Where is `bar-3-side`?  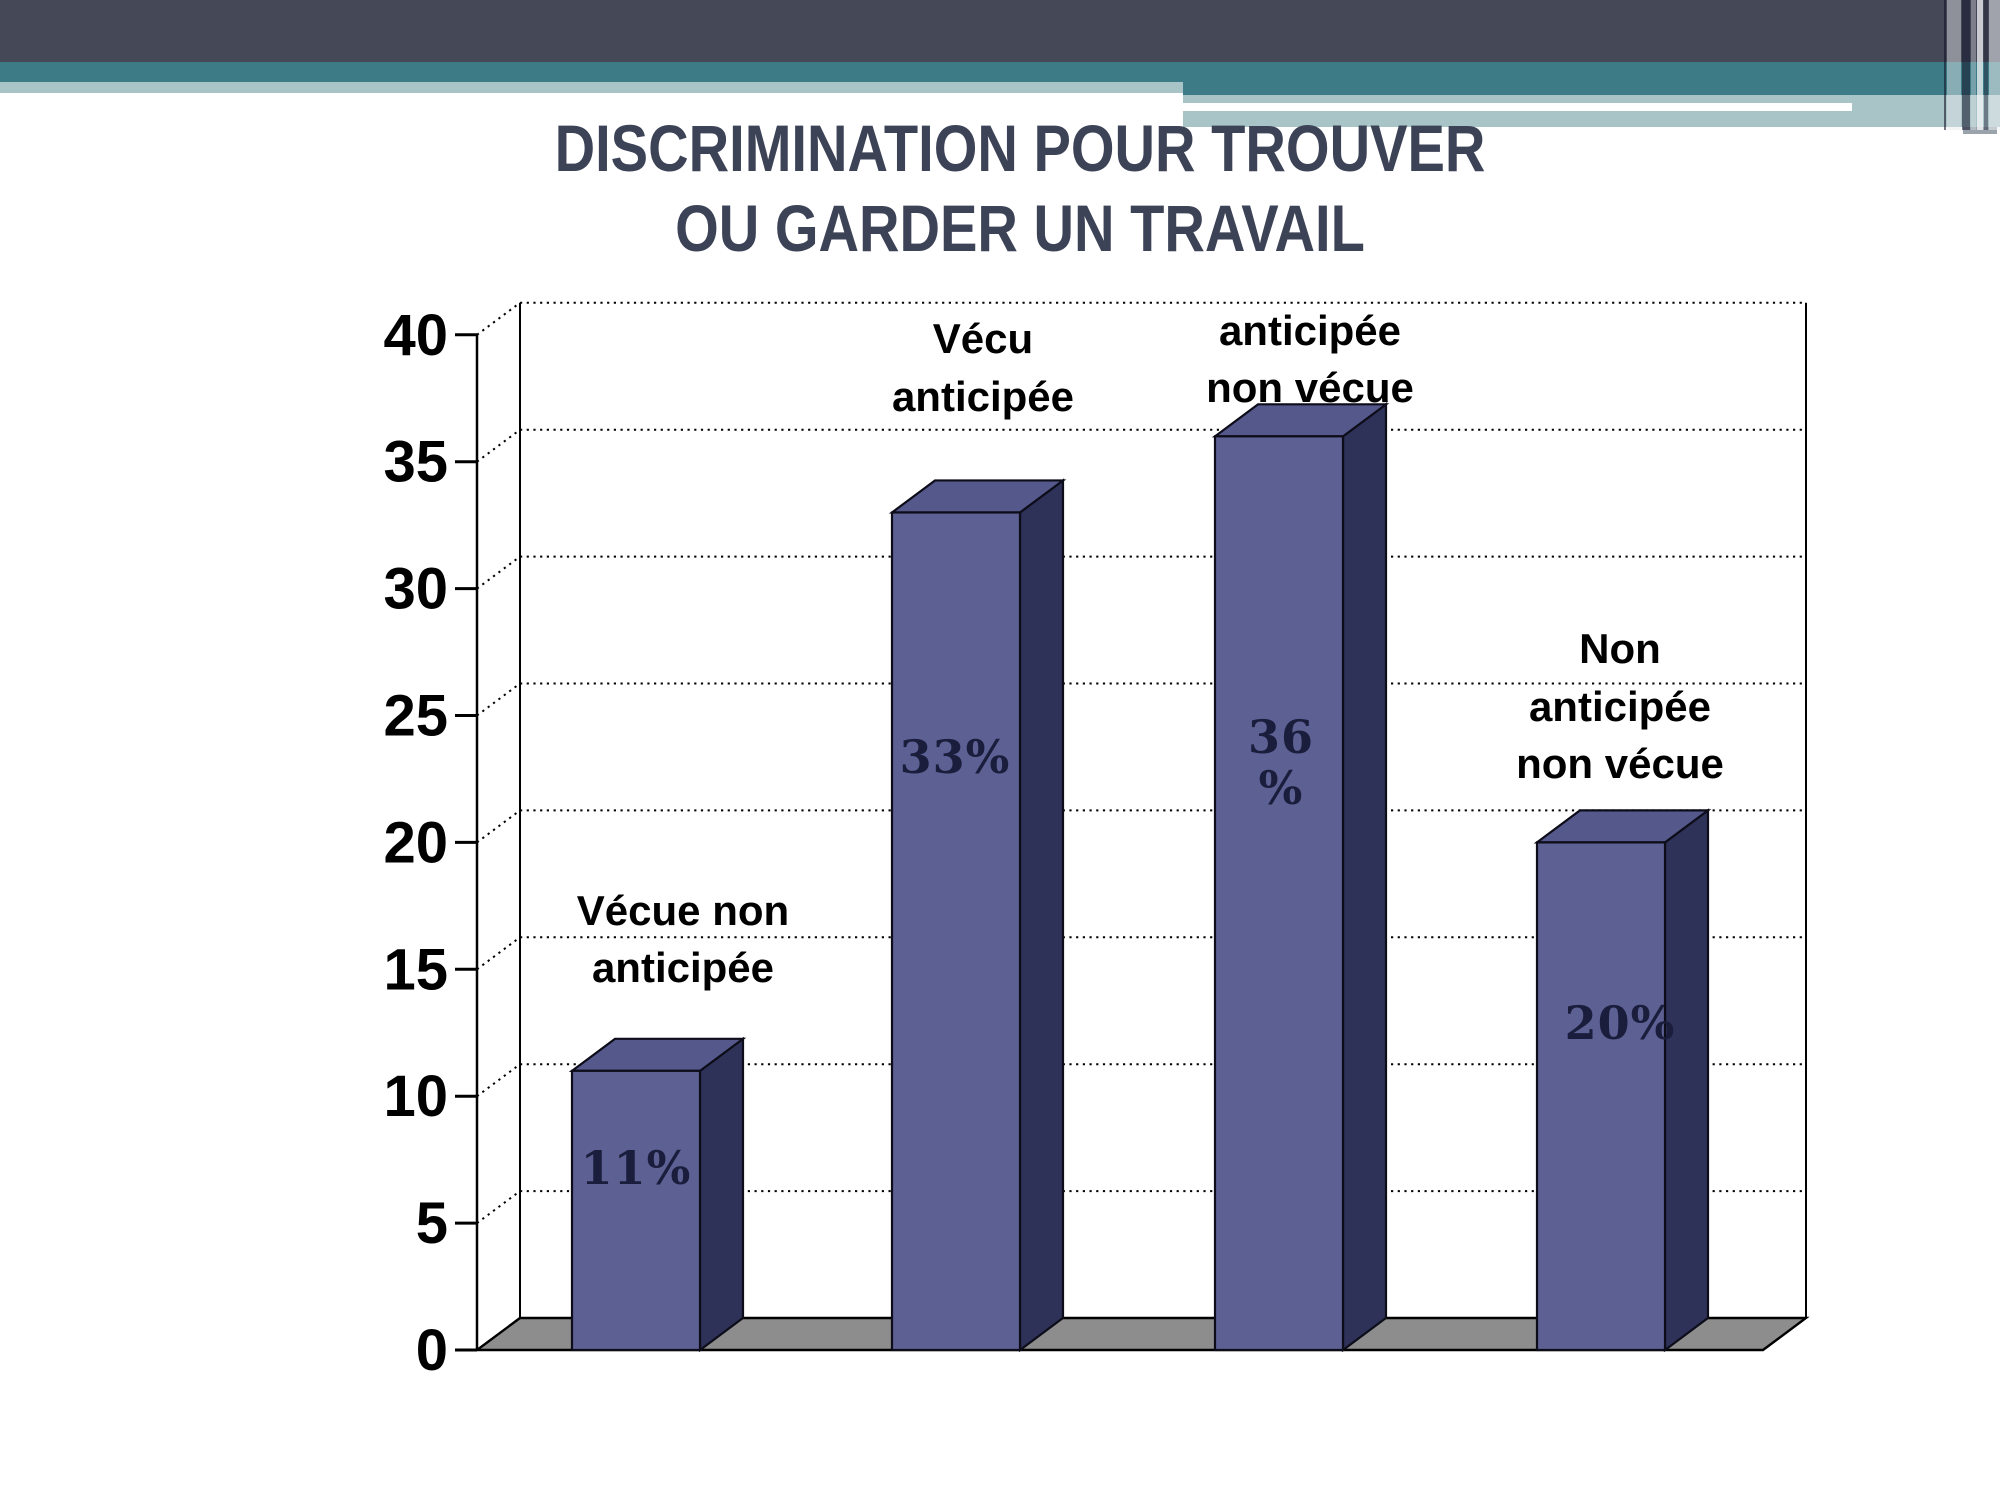
bar-3-side is located at coordinates (1364, 877).